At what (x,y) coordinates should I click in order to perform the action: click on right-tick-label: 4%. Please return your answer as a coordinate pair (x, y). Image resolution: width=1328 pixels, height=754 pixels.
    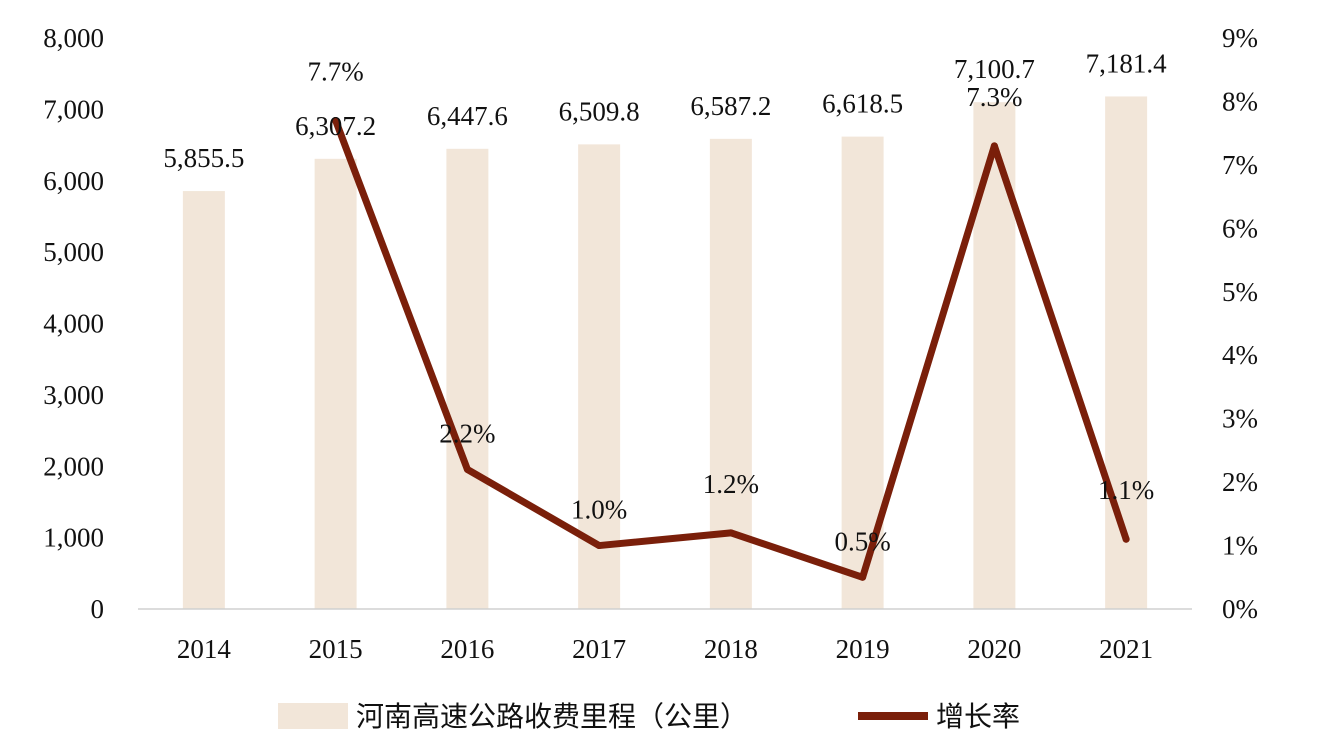
    Looking at the image, I should click on (1240, 355).